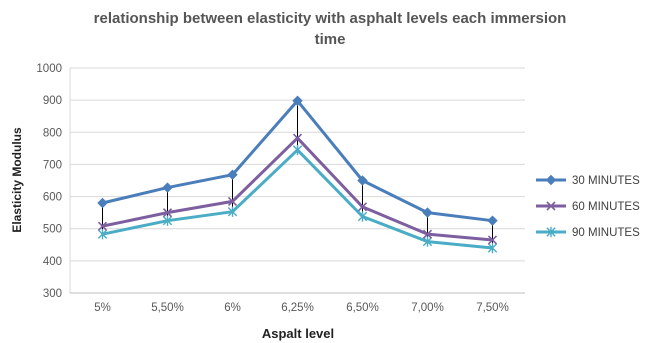  What do you see at coordinates (297, 308) in the screenshot?
I see `x-tick-label: 6,25%` at bounding box center [297, 308].